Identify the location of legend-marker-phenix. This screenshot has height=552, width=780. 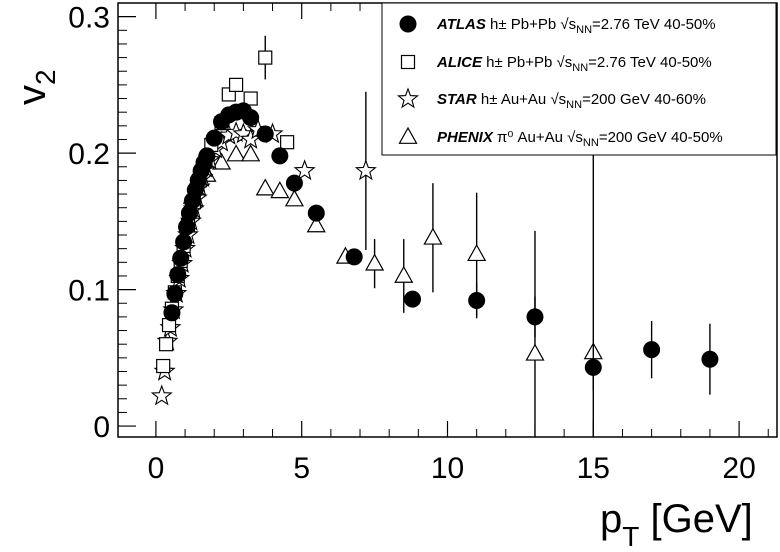
(408, 135).